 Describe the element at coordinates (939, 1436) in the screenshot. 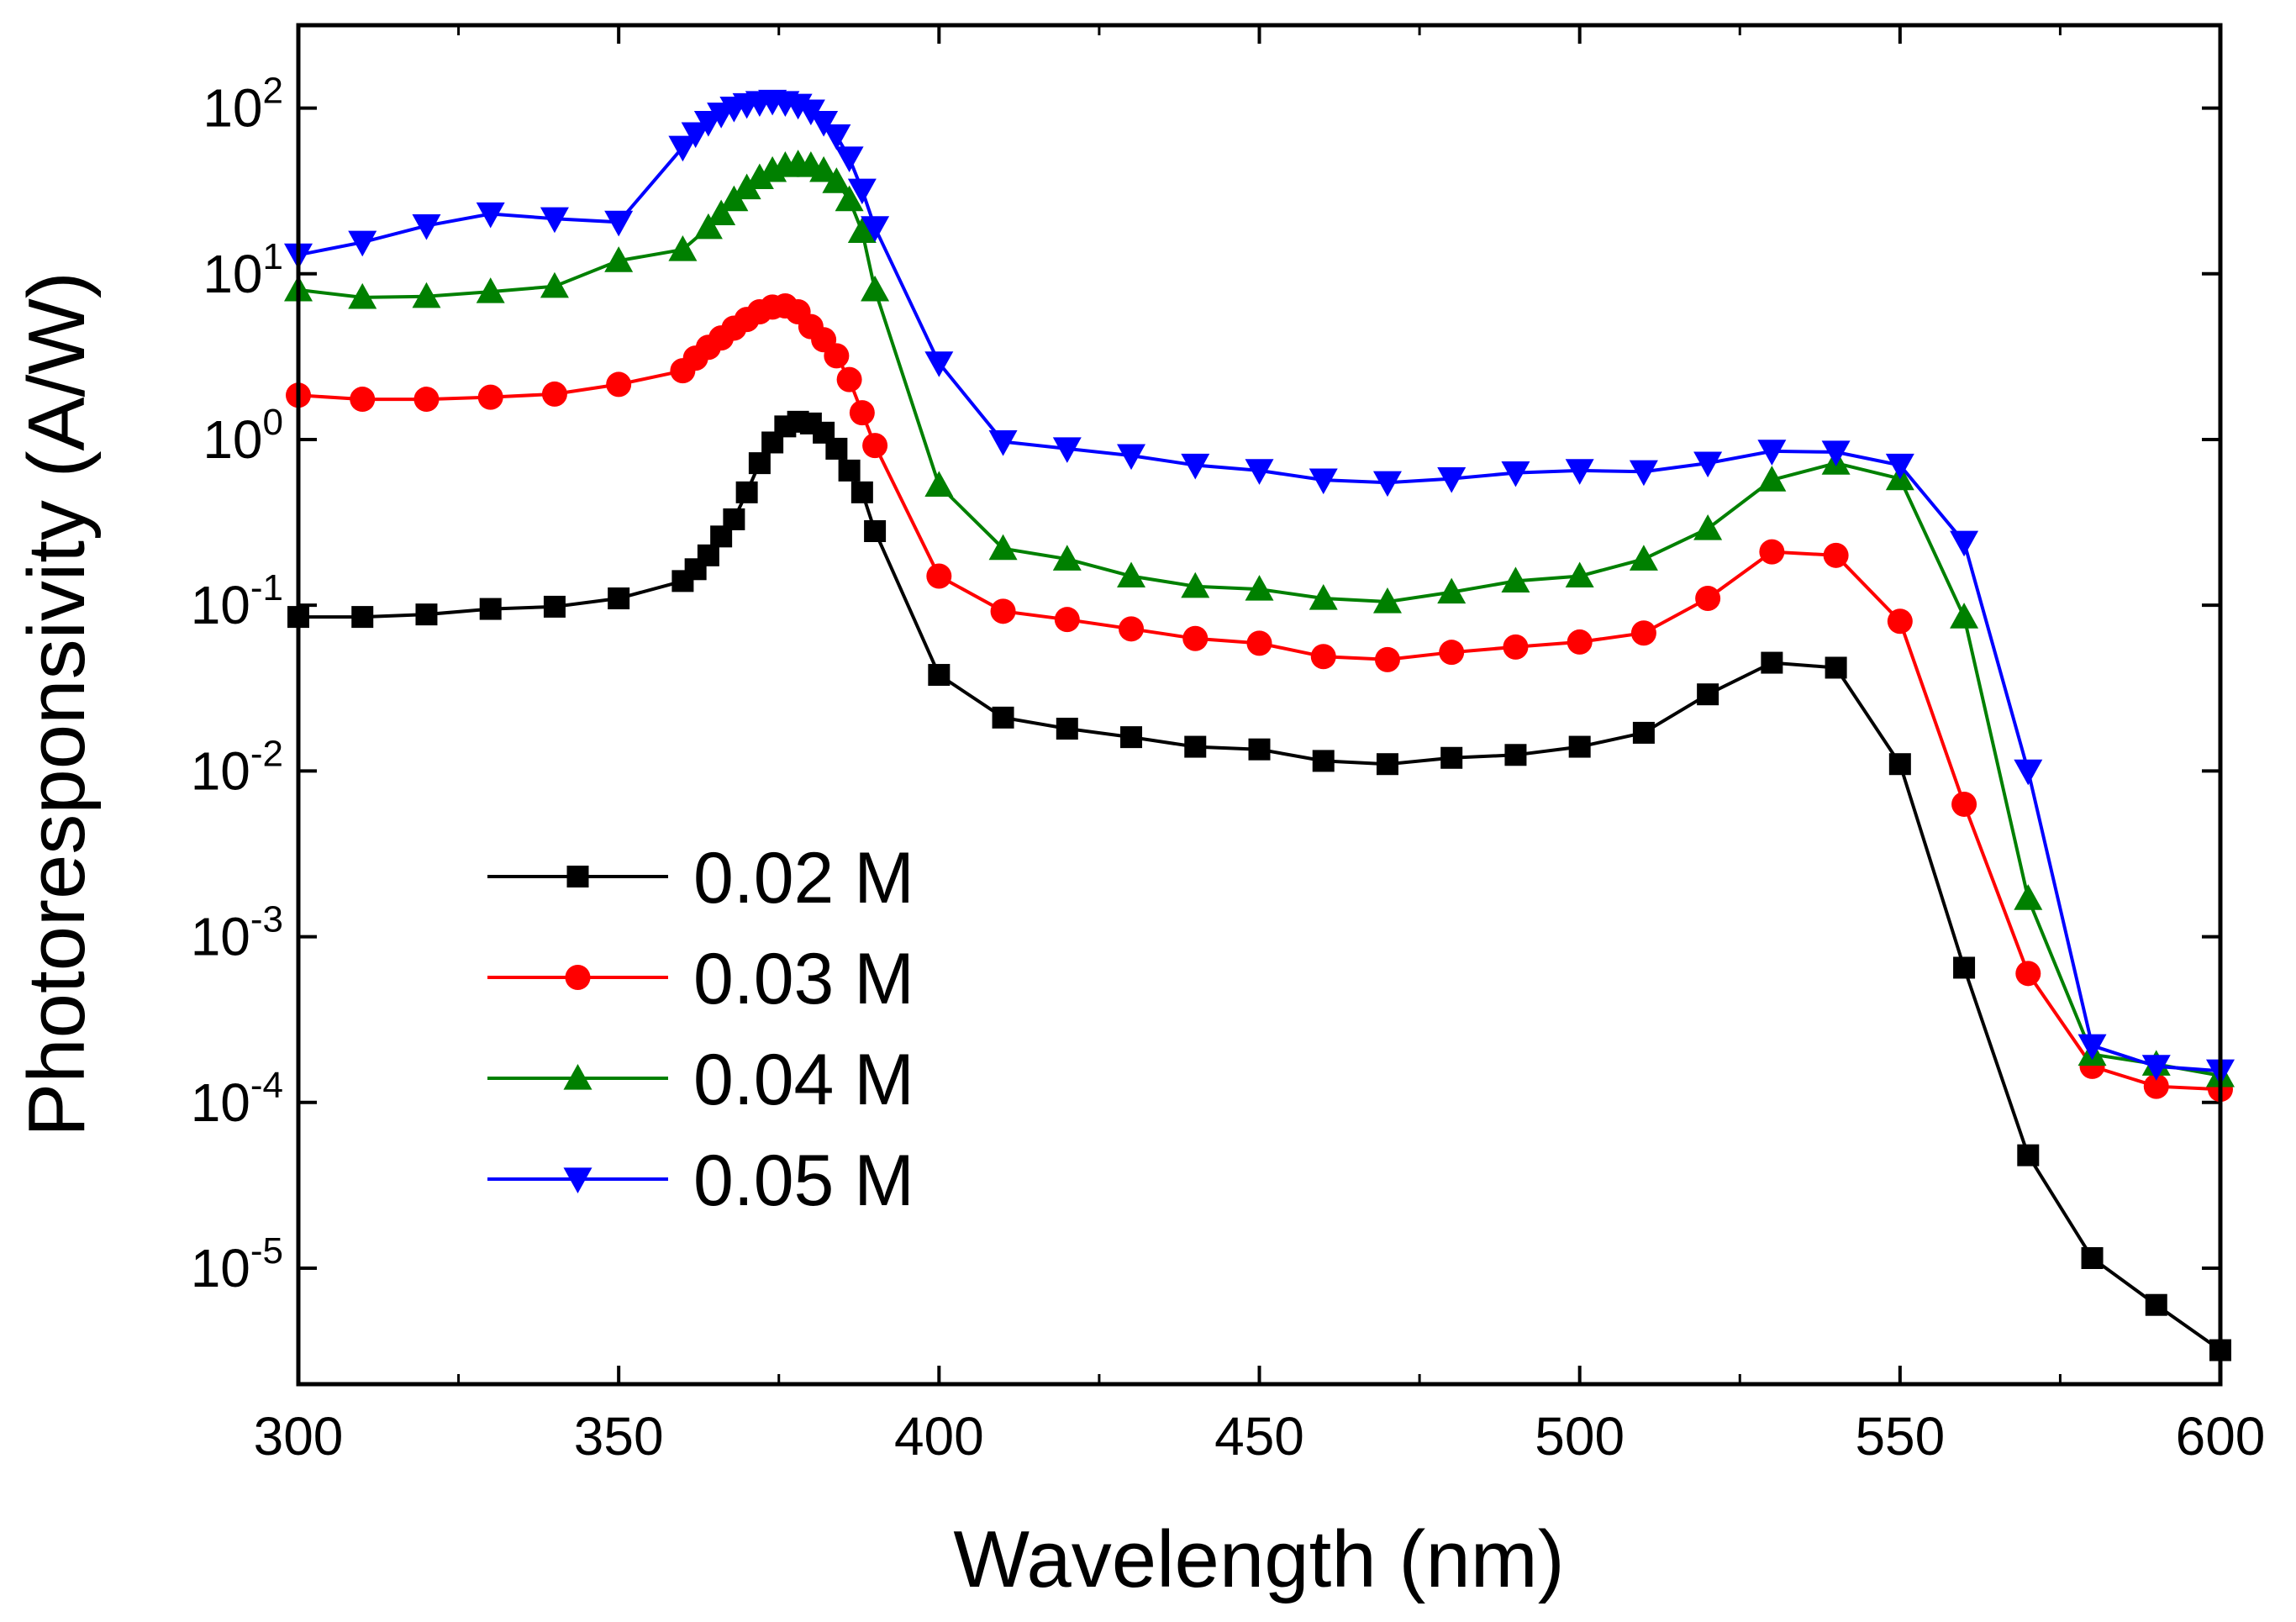

I see `x-tick-label: 400` at that location.